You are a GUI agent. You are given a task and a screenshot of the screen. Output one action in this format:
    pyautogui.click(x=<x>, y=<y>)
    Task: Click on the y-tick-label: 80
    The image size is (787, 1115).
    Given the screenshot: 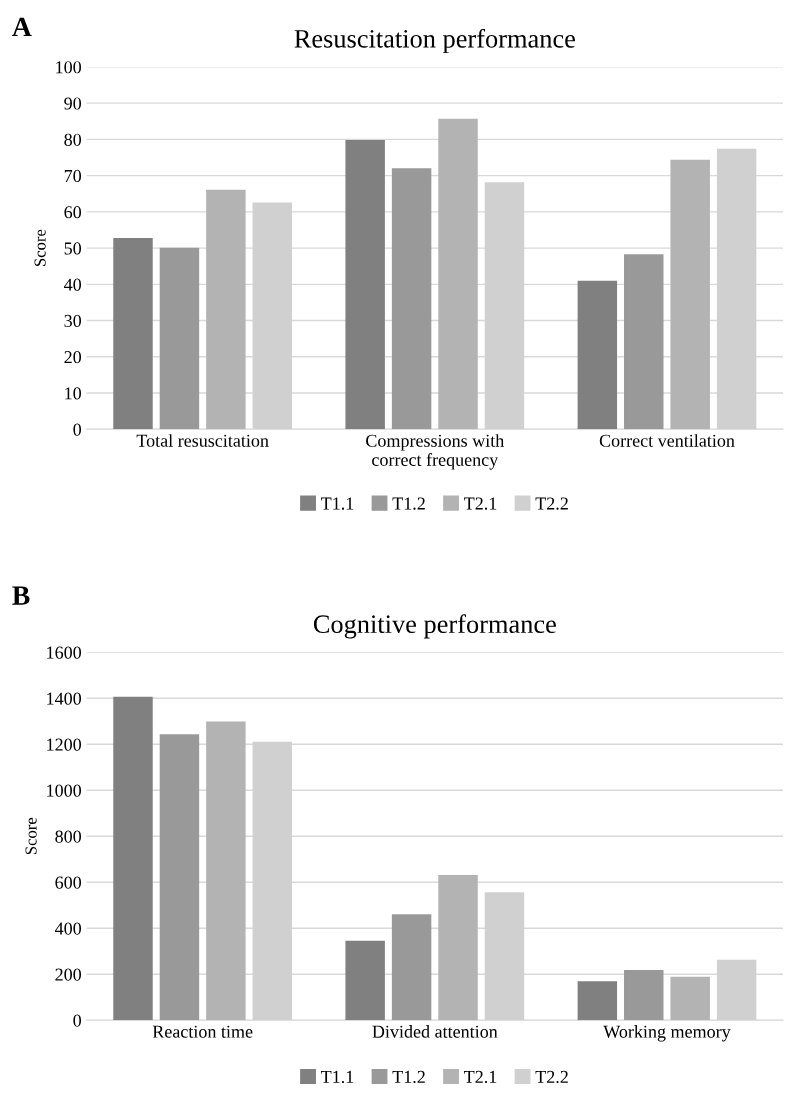 What is the action you would take?
    pyautogui.click(x=73, y=139)
    